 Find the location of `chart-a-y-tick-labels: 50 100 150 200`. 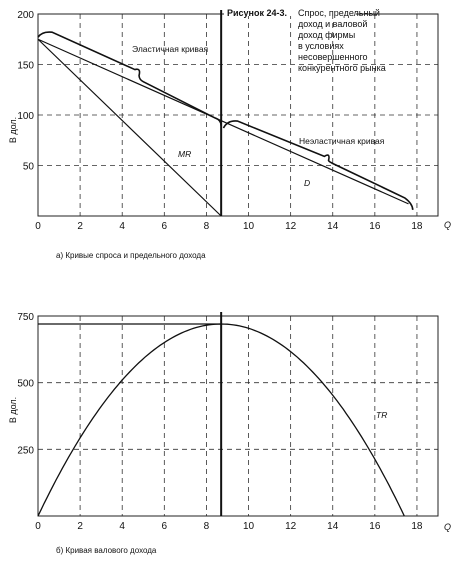

chart-a-y-tick-labels: 50 100 150 200 is located at coordinates (25, 91).